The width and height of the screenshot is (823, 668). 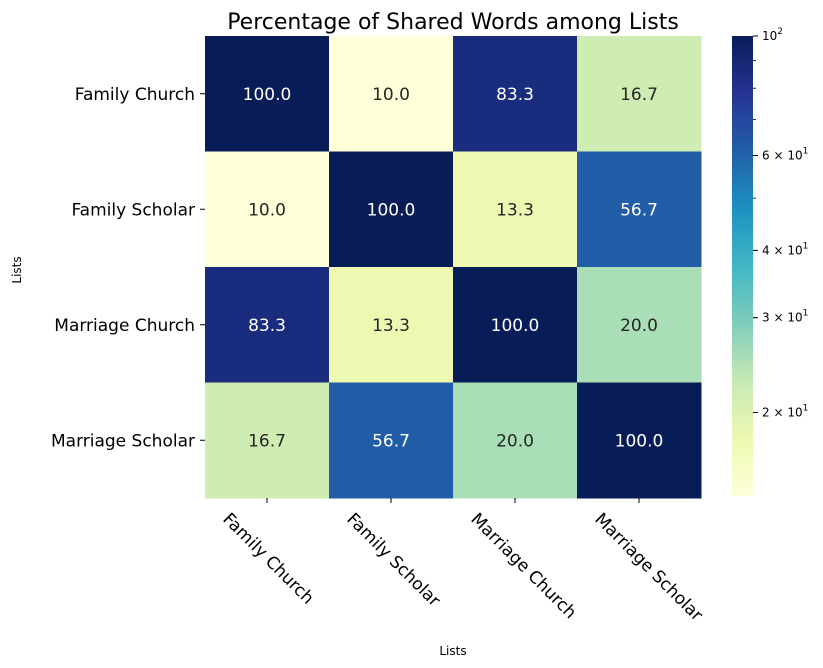 What do you see at coordinates (785, 155) in the screenshot?
I see `colorbar-tick-label: 6 × 101` at bounding box center [785, 155].